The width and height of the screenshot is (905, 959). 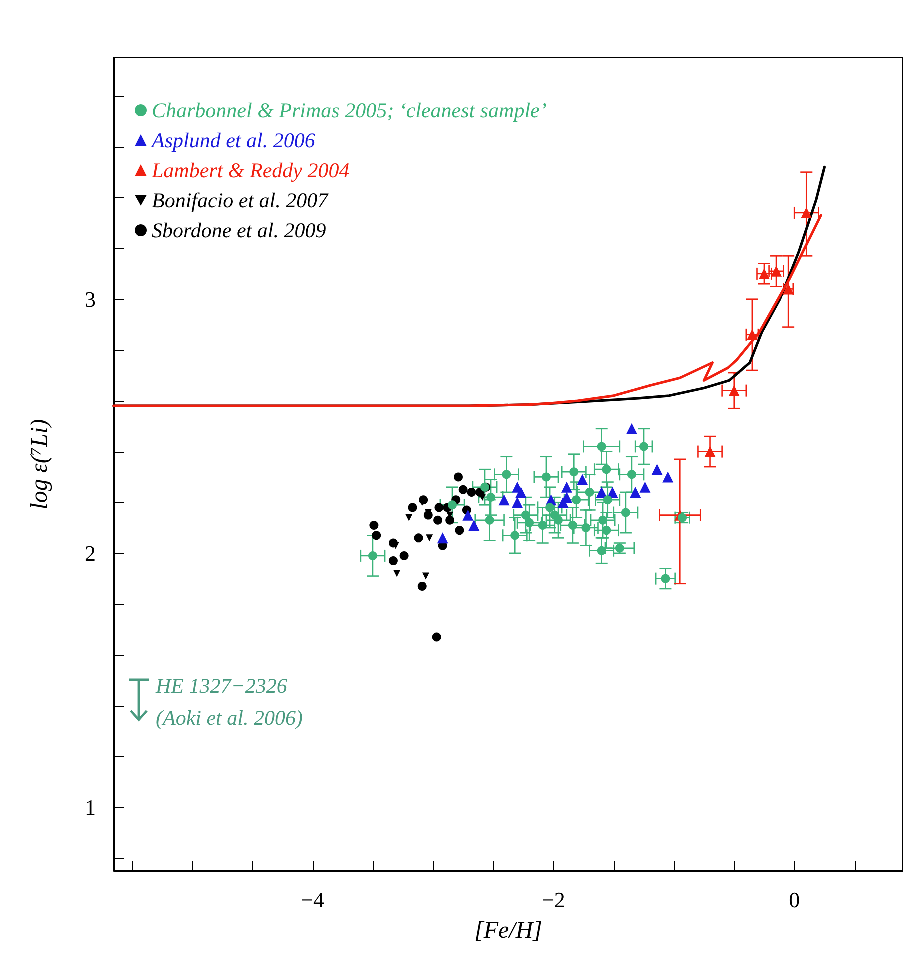 What do you see at coordinates (508, 931) in the screenshot?
I see `x-axis-title: [Fe/H]` at bounding box center [508, 931].